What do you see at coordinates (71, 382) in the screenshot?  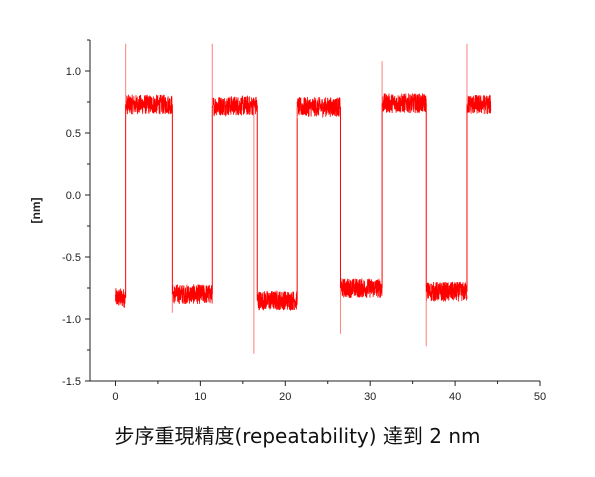 I see `y-tick-label: -1.5` at bounding box center [71, 382].